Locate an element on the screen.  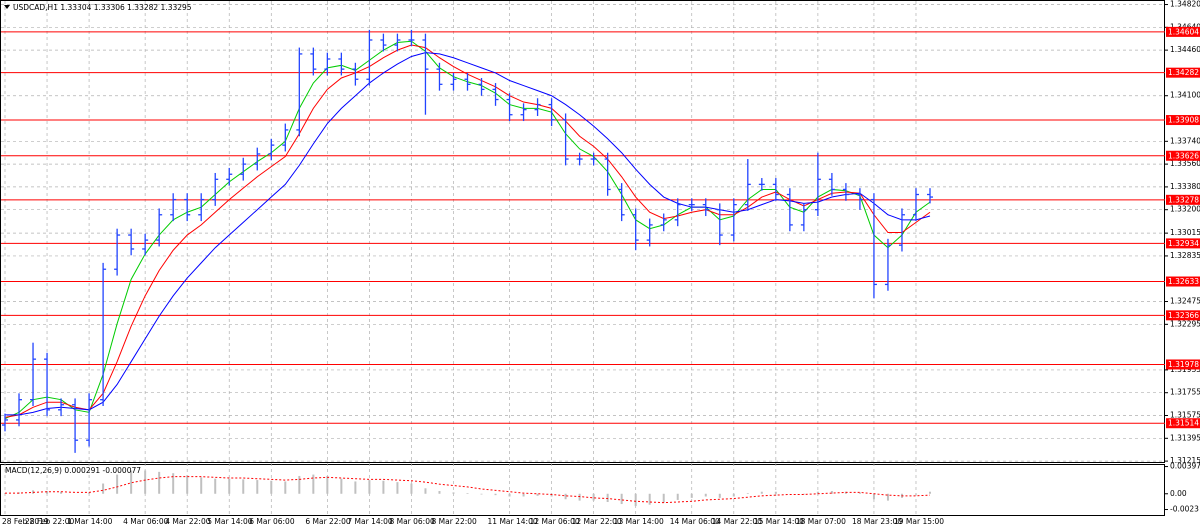
x-tick-label: 14 Mar 06:00 is located at coordinates (695, 521).